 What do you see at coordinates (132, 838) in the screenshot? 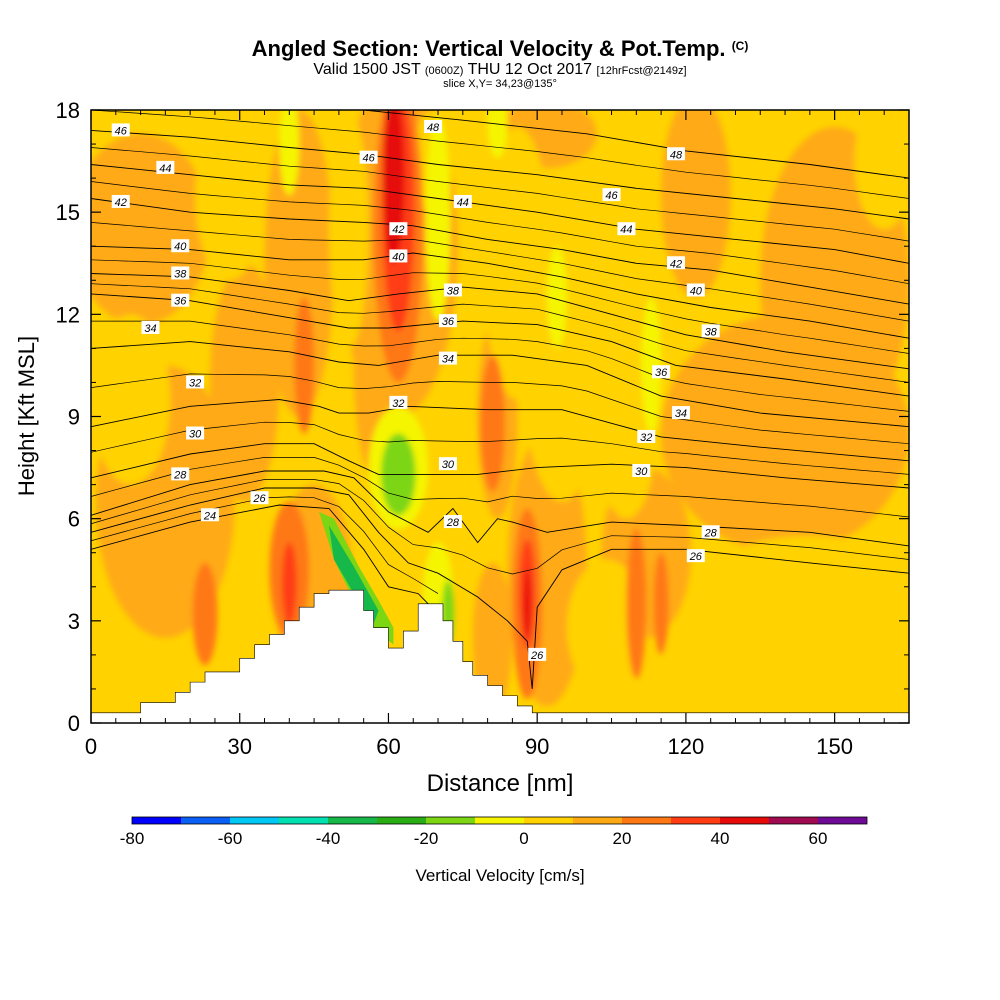
I see `colorbar-tick-label: -80` at bounding box center [132, 838].